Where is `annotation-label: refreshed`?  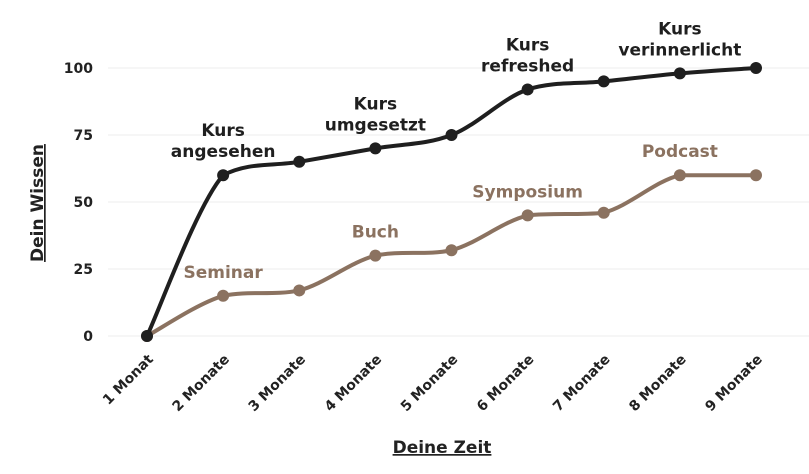
annotation-label: refreshed is located at coordinates (527, 66).